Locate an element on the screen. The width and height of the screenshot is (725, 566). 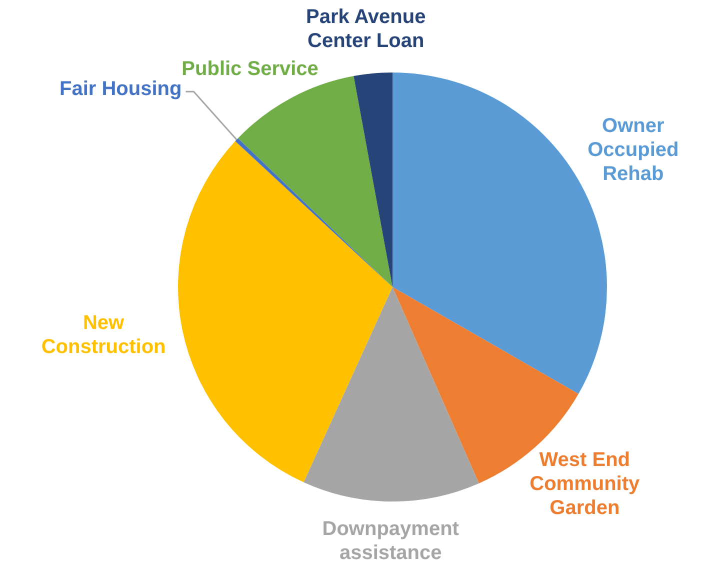
slice-label: Downpayment assistance is located at coordinates (391, 541).